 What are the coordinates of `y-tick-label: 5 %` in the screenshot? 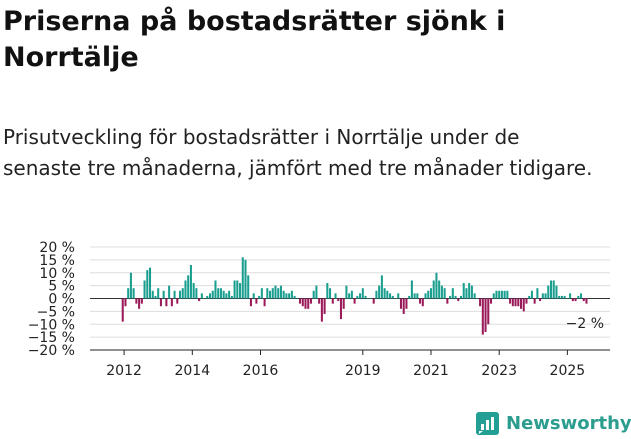 It's located at (61, 287).